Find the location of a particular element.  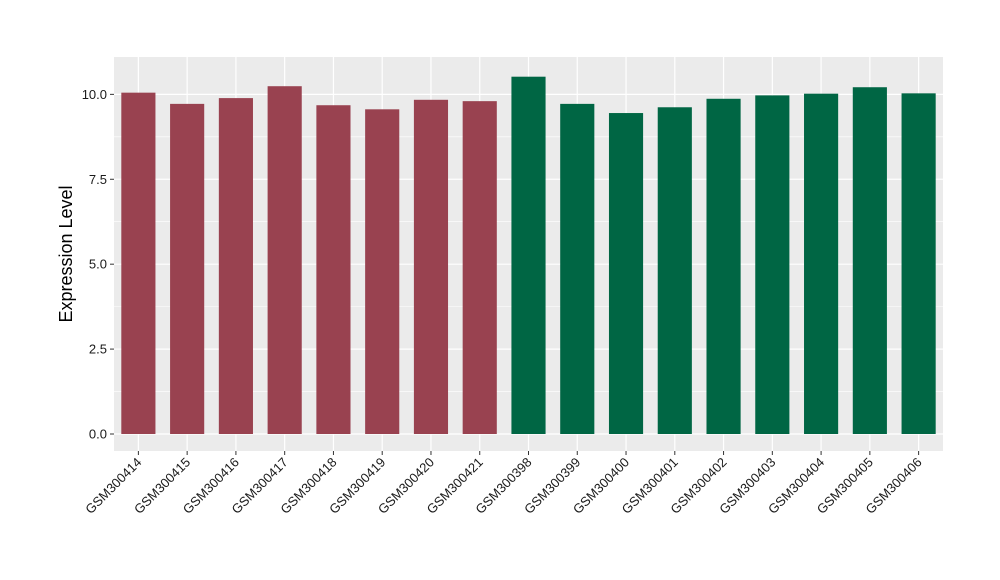

bar-GSM300420 is located at coordinates (431, 267).